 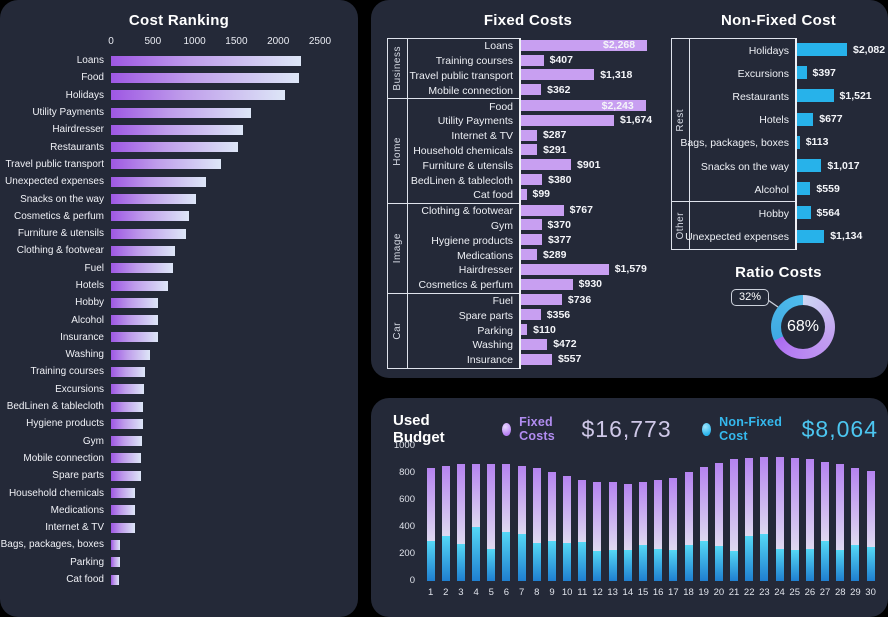 I want to click on bar-row: $289, so click(x=595, y=254).